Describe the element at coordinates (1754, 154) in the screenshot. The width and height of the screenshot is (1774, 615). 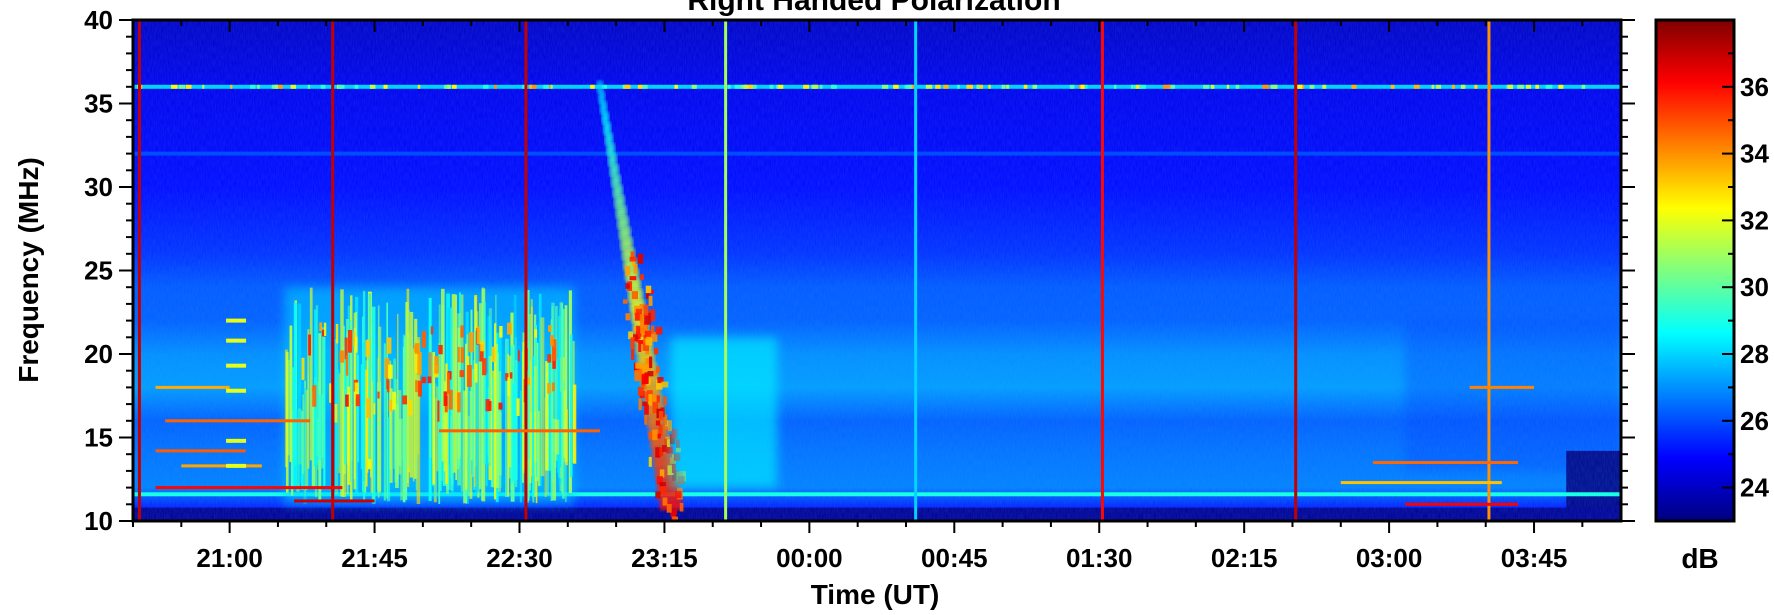
I see `colorbar-tick-label: 34` at that location.